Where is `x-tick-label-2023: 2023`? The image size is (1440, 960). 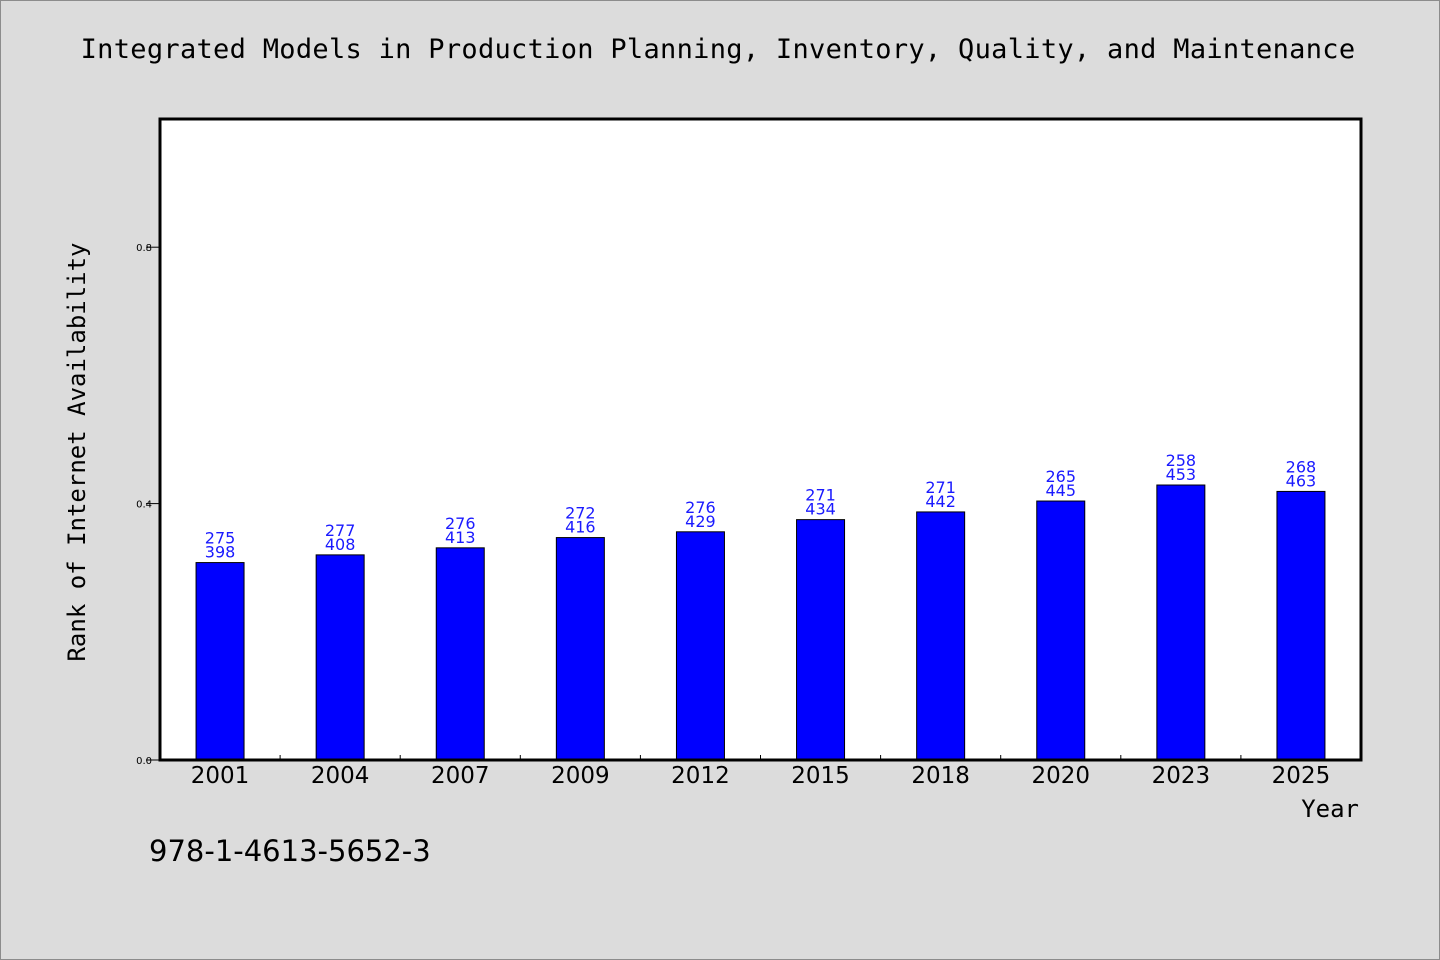 x-tick-label-2023: 2023 is located at coordinates (1181, 776).